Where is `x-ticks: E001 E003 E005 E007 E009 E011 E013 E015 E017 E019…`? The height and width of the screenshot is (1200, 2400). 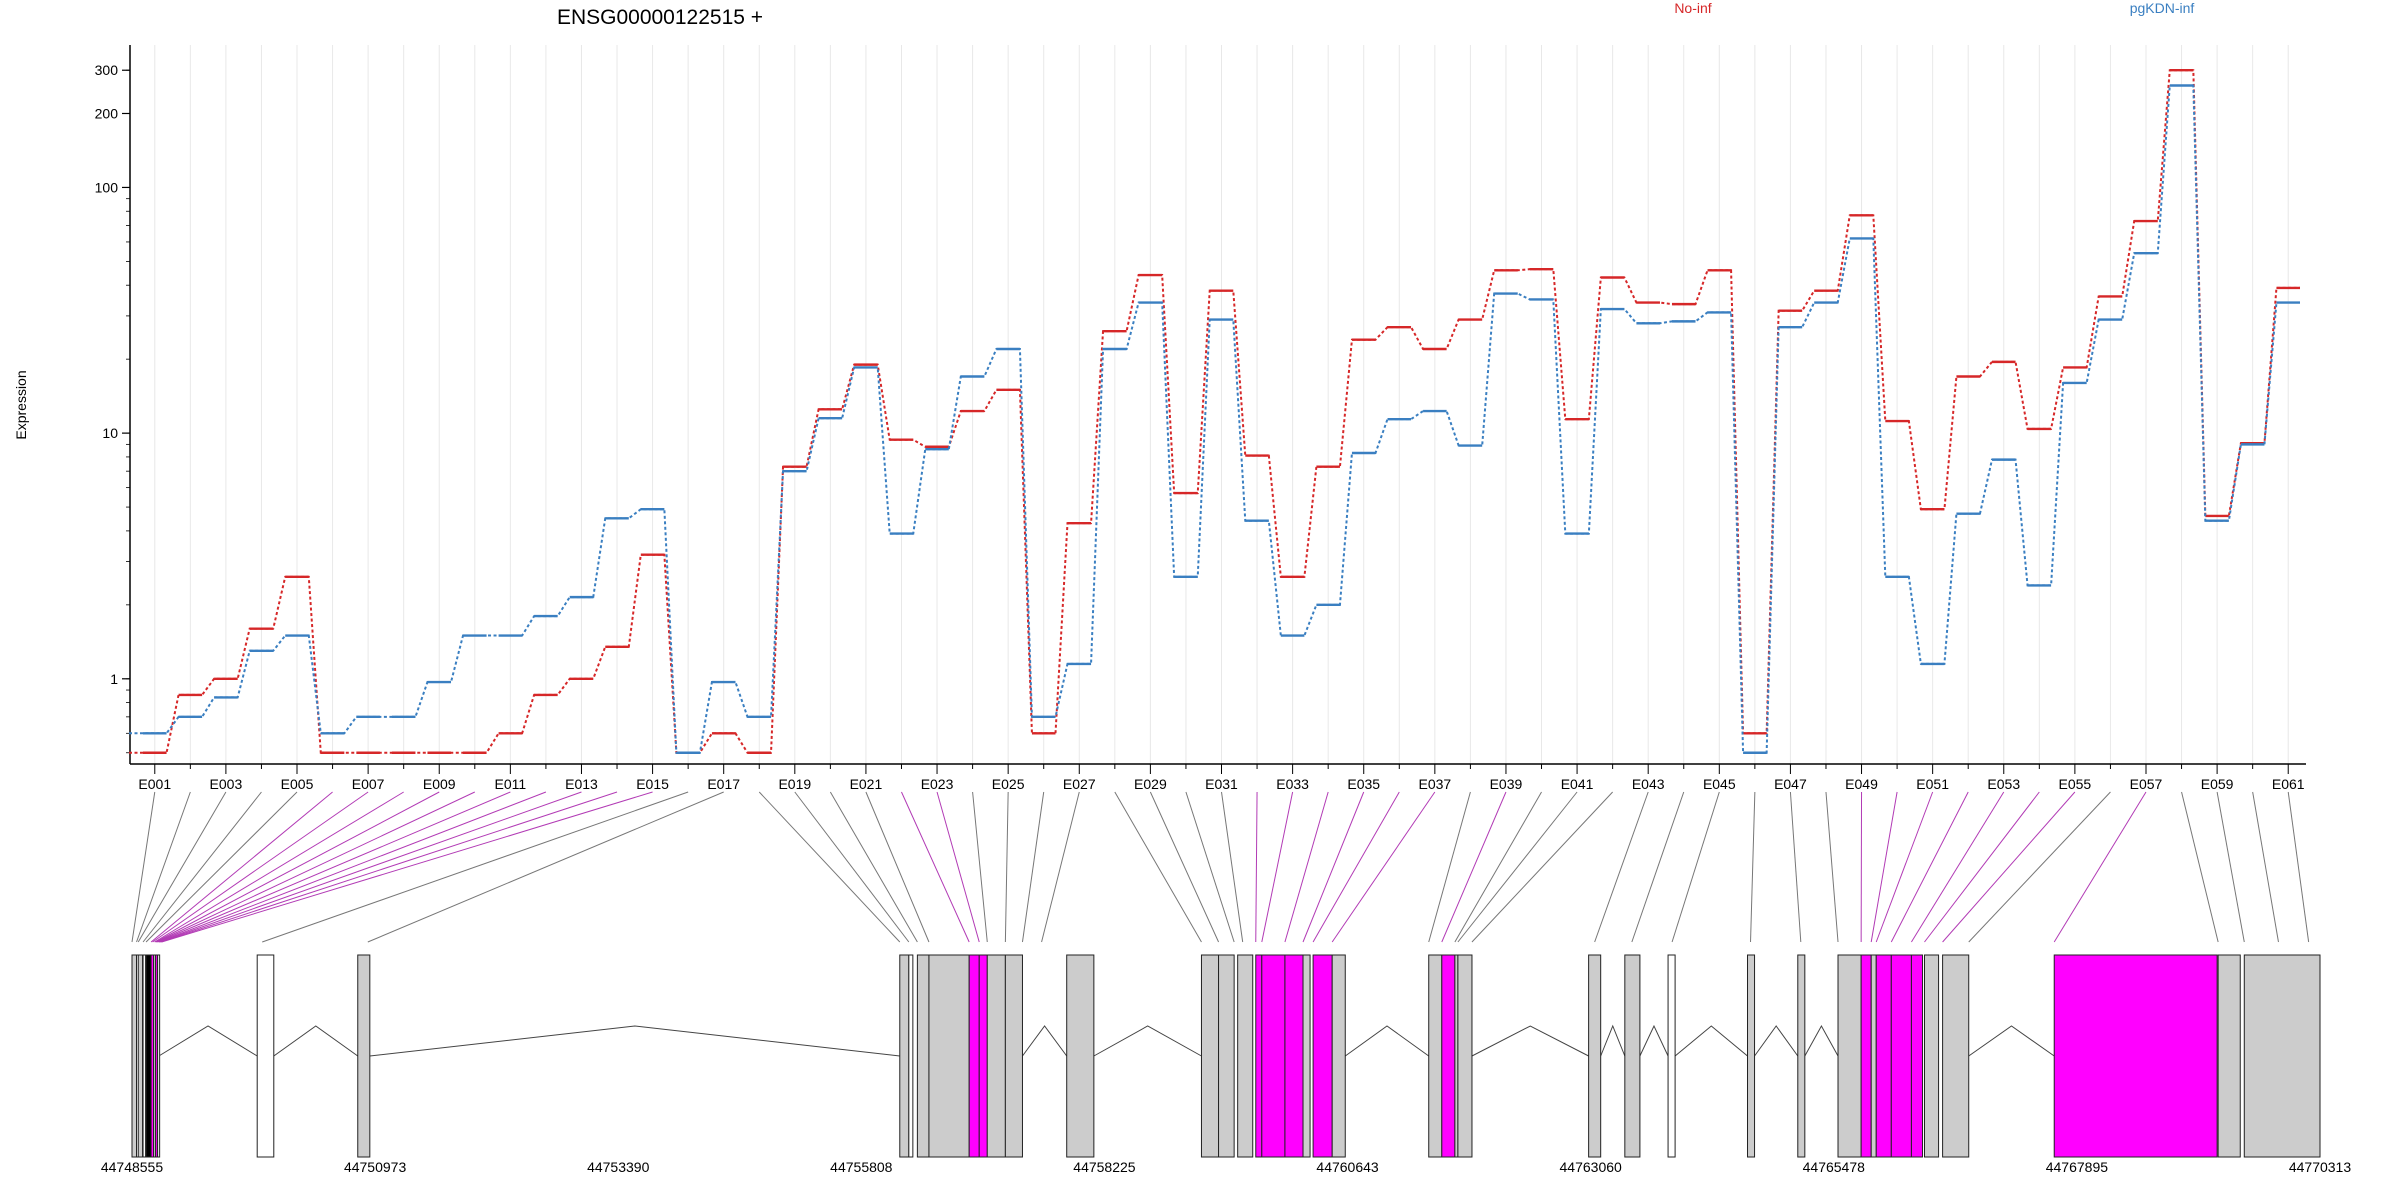
x-ticks: E001 E003 E005 E007 E009 E011 E013 E015 E017 E019… is located at coordinates (1221, 778).